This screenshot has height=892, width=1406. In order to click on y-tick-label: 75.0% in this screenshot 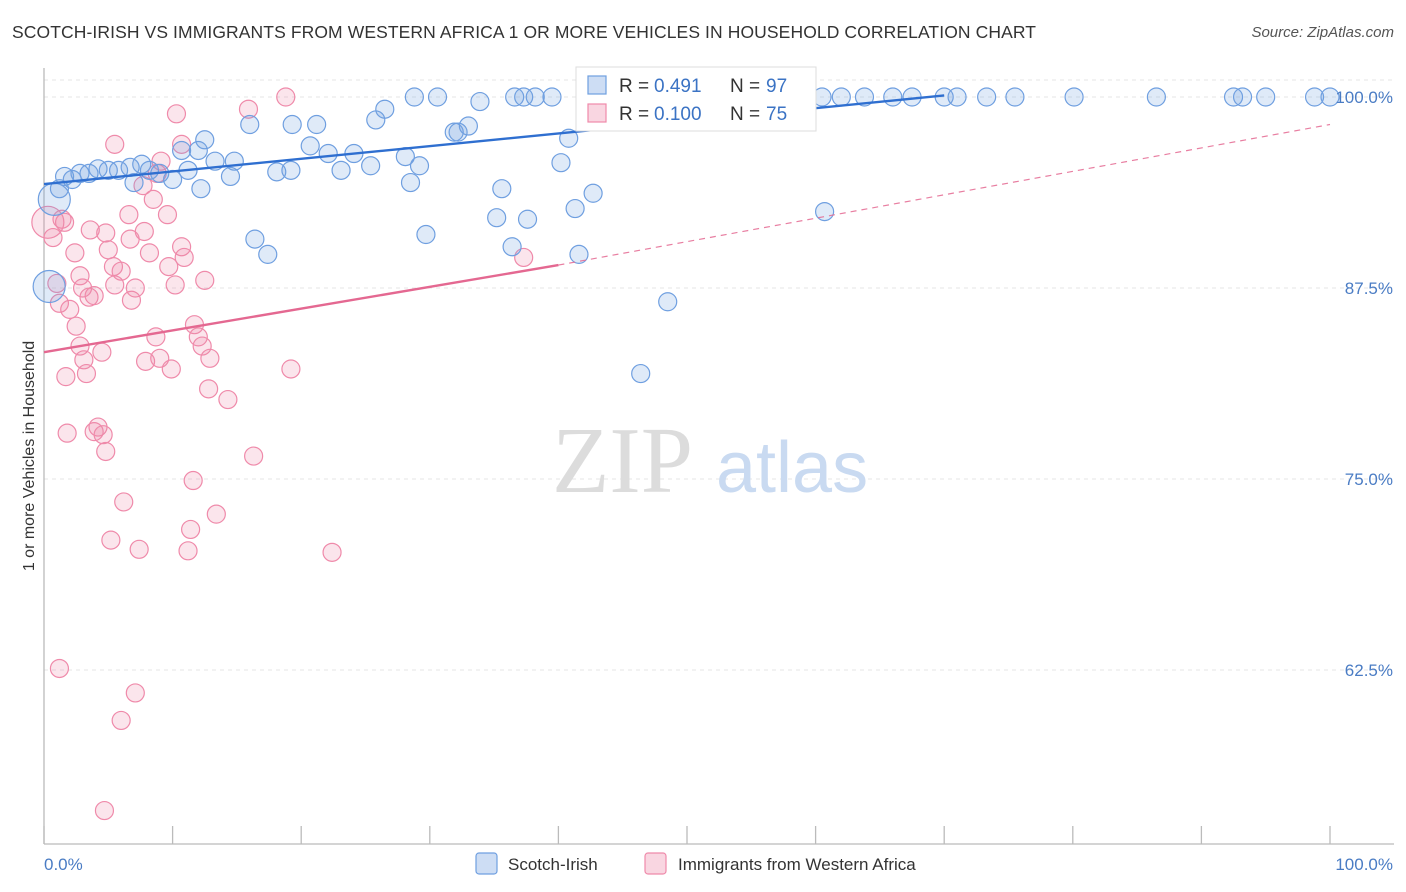, I will do `click(1369, 479)`.